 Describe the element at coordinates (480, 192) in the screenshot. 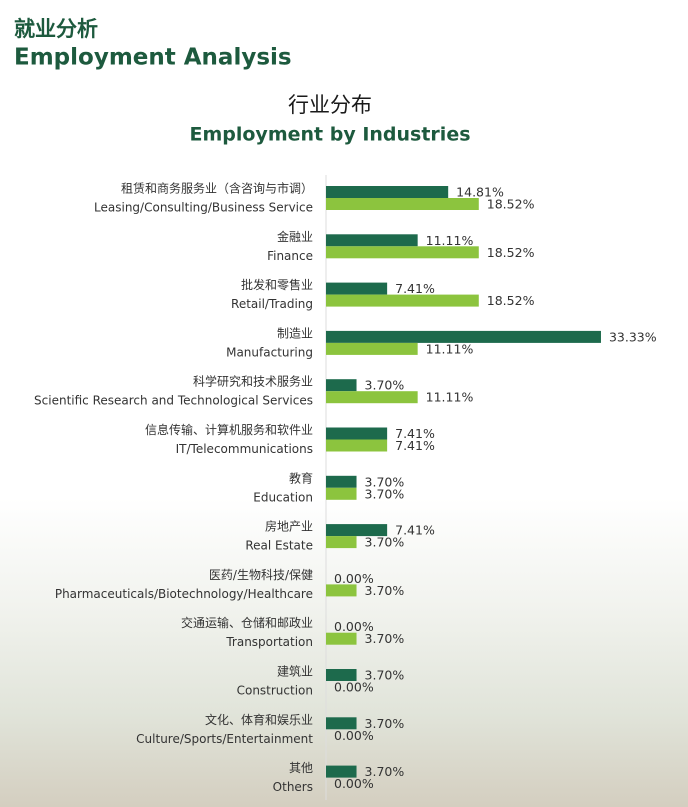

I see `value-label: 14.81%` at that location.